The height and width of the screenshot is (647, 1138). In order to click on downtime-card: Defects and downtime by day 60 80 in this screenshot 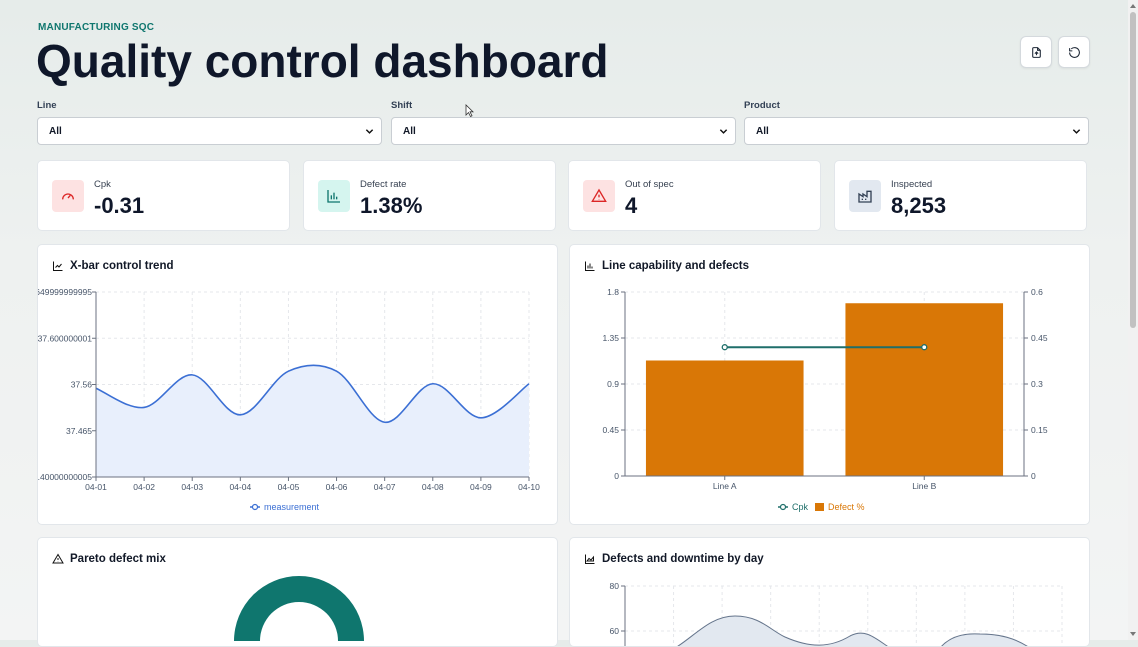, I will do `click(829, 592)`.